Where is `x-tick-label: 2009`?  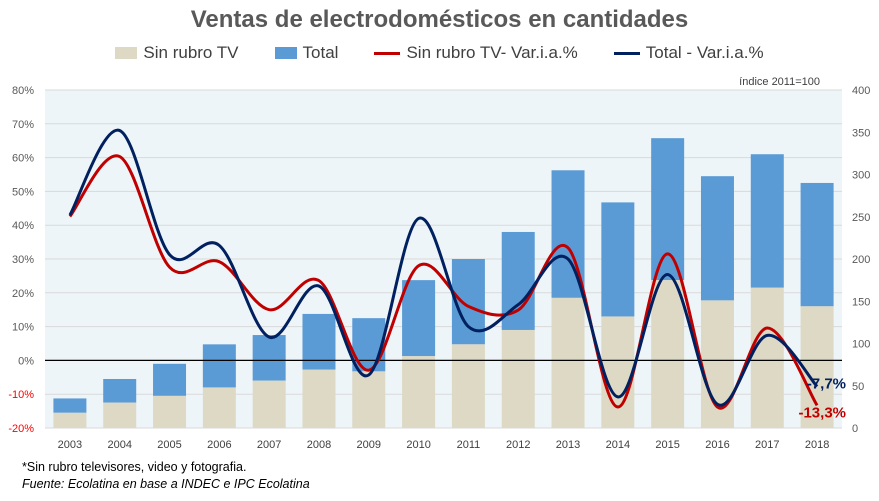 x-tick-label: 2009 is located at coordinates (369, 445).